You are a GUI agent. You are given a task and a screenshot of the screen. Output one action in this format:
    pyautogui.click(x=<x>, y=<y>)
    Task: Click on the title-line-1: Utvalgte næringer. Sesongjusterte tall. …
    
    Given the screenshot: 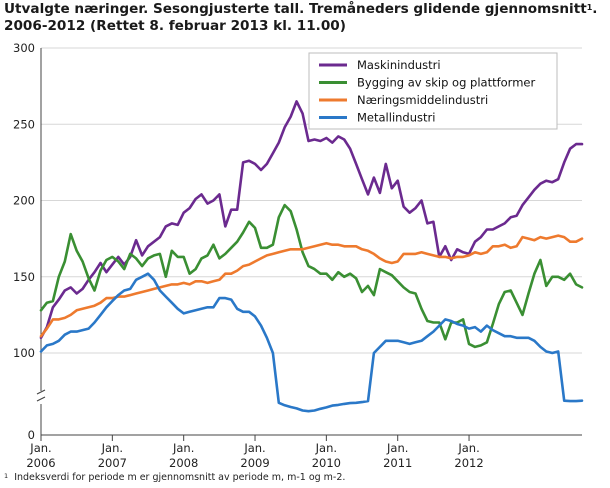 What is the action you would take?
    pyautogui.click(x=295, y=9)
    